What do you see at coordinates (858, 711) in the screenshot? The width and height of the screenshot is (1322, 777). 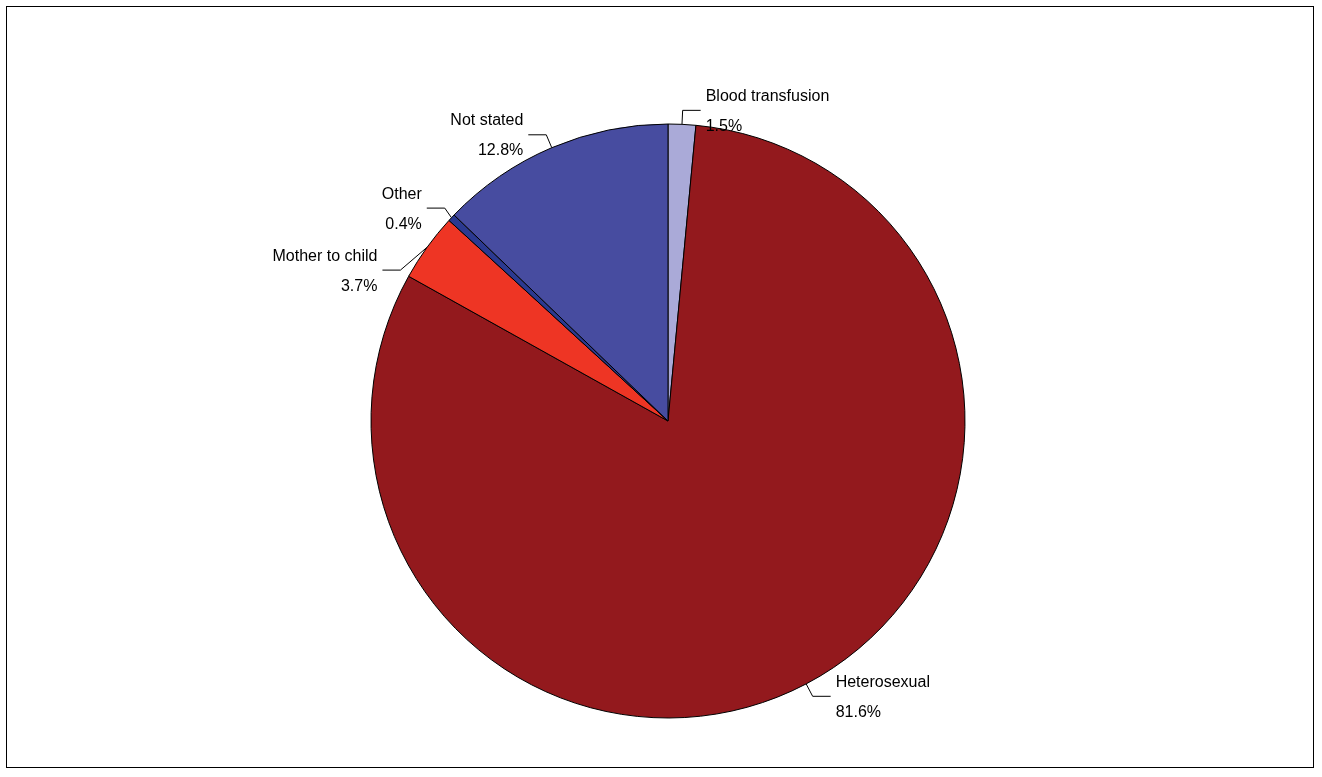 I see `data-label: 81.6%` at bounding box center [858, 711].